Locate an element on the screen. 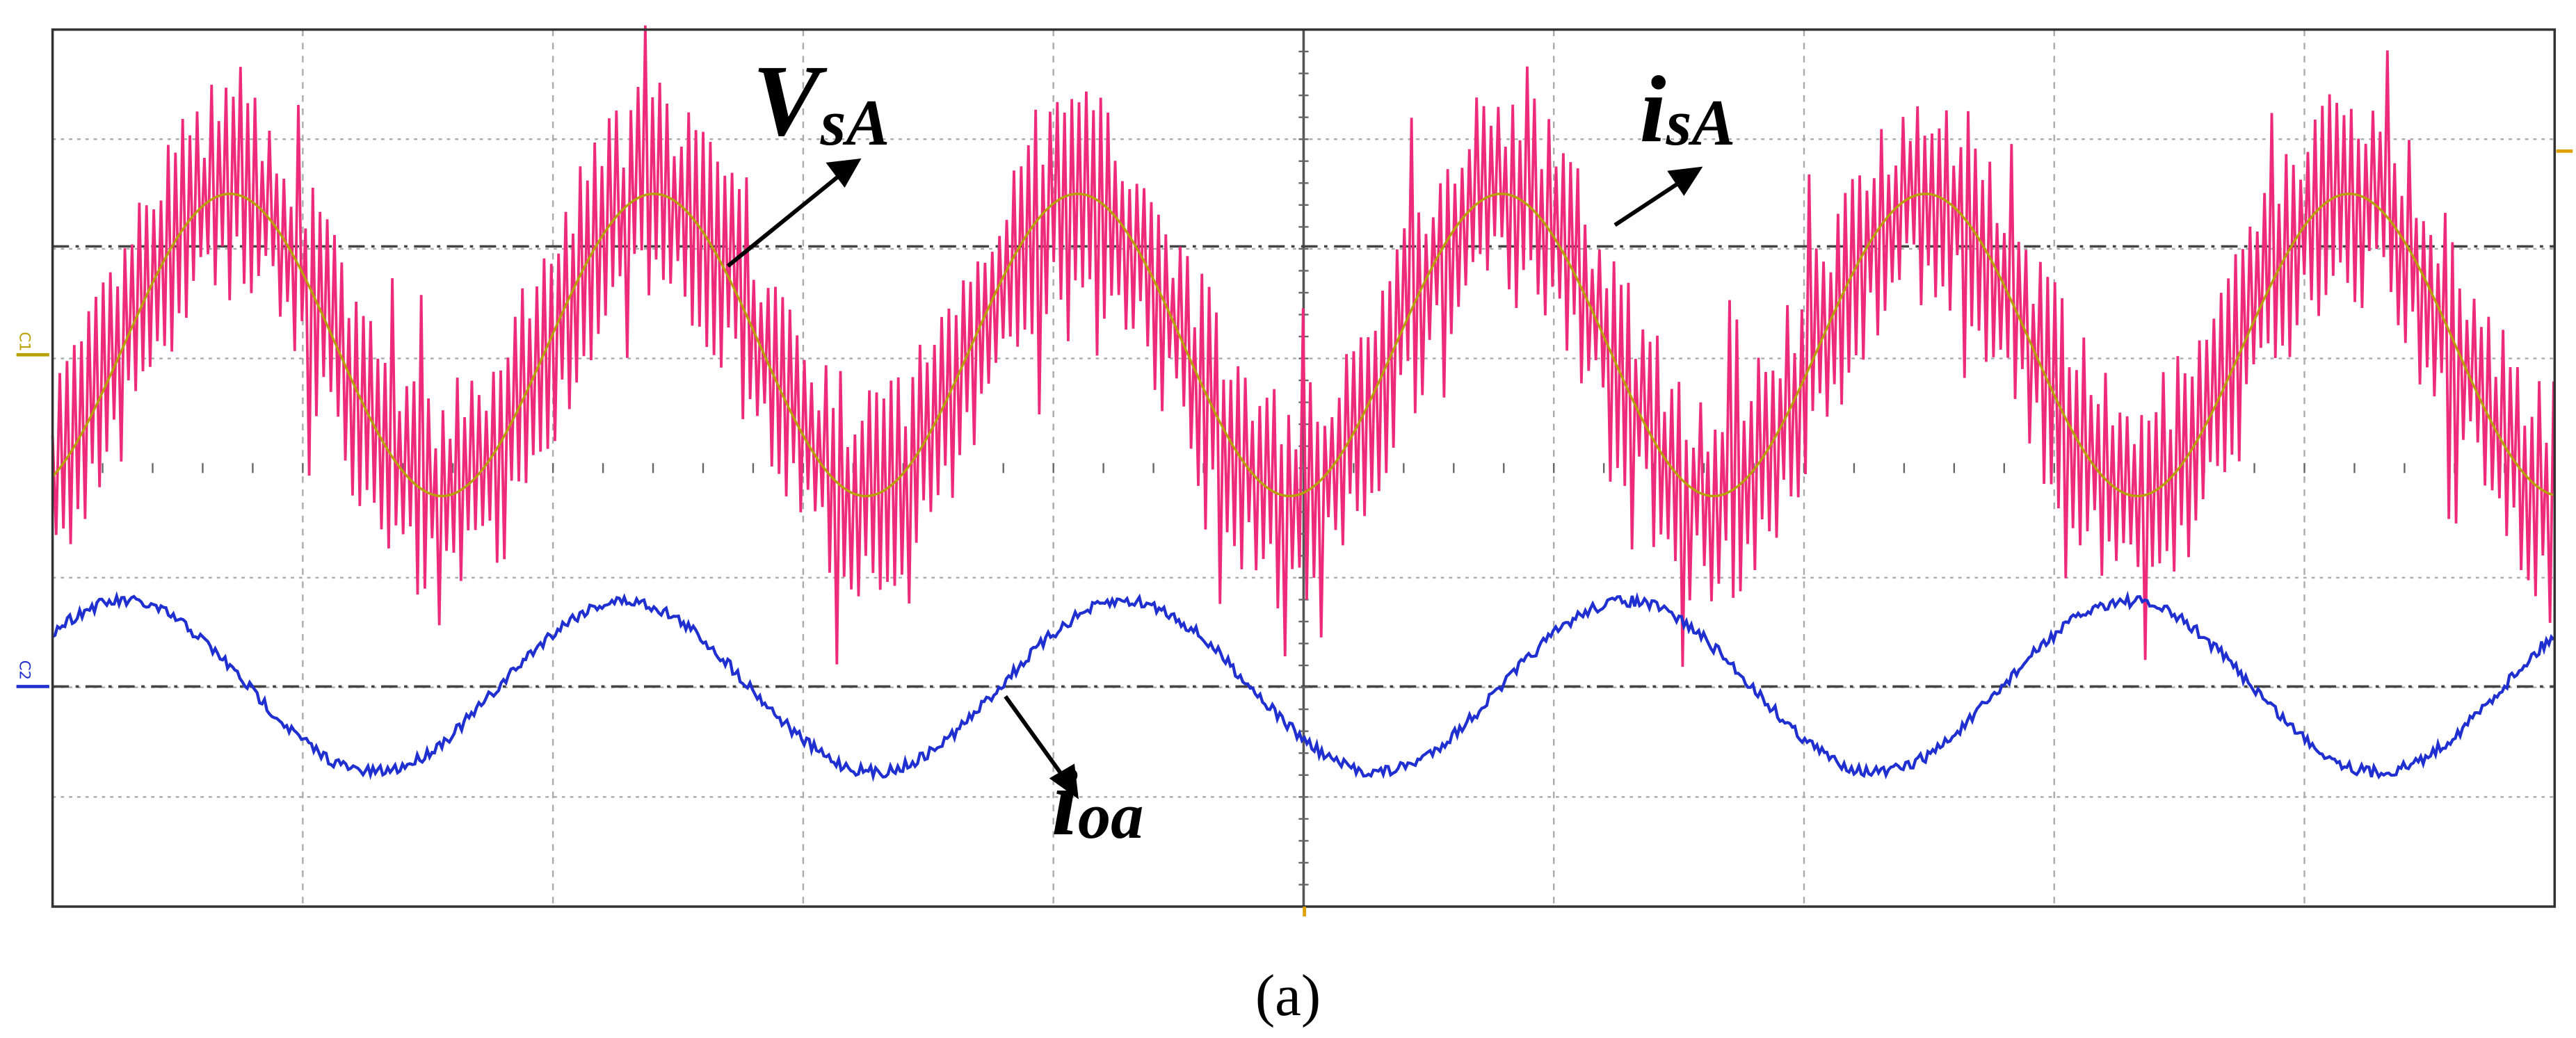  label-ioa: ioa is located at coordinates (1098, 802).